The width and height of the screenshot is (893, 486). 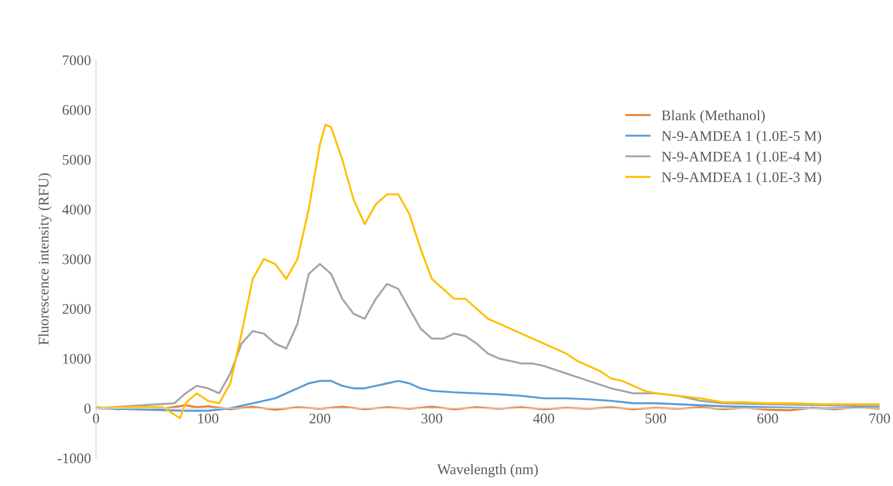 I want to click on y-tick-label: 2000, so click(x=76, y=309).